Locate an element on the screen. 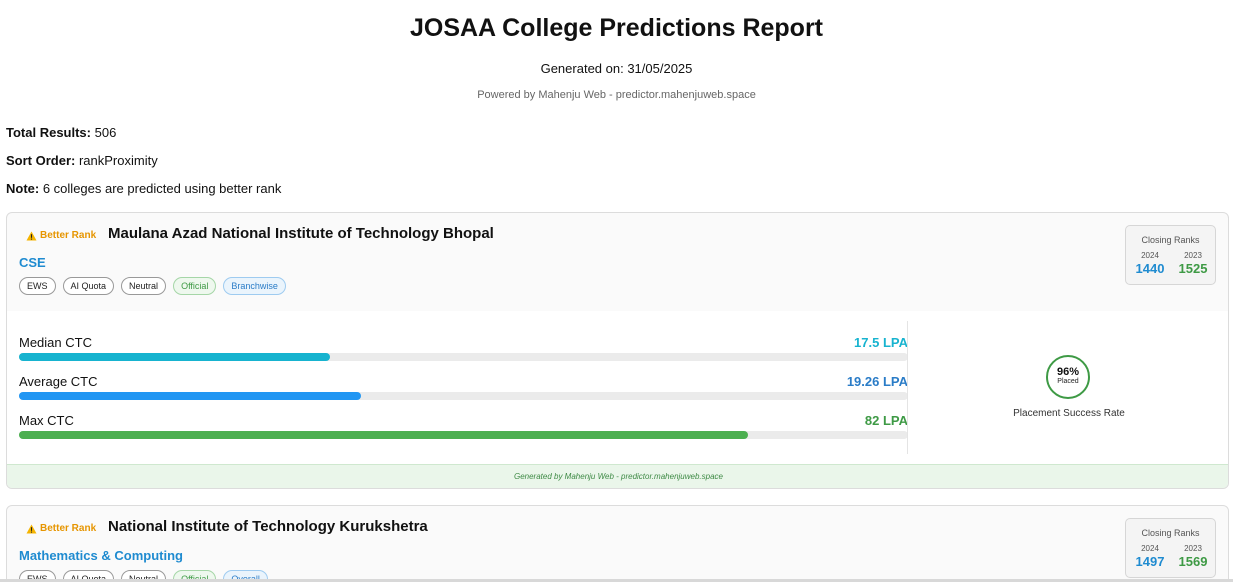  tag-list: EWS AI Quota Neutral Official Branchwise is located at coordinates (152, 286).